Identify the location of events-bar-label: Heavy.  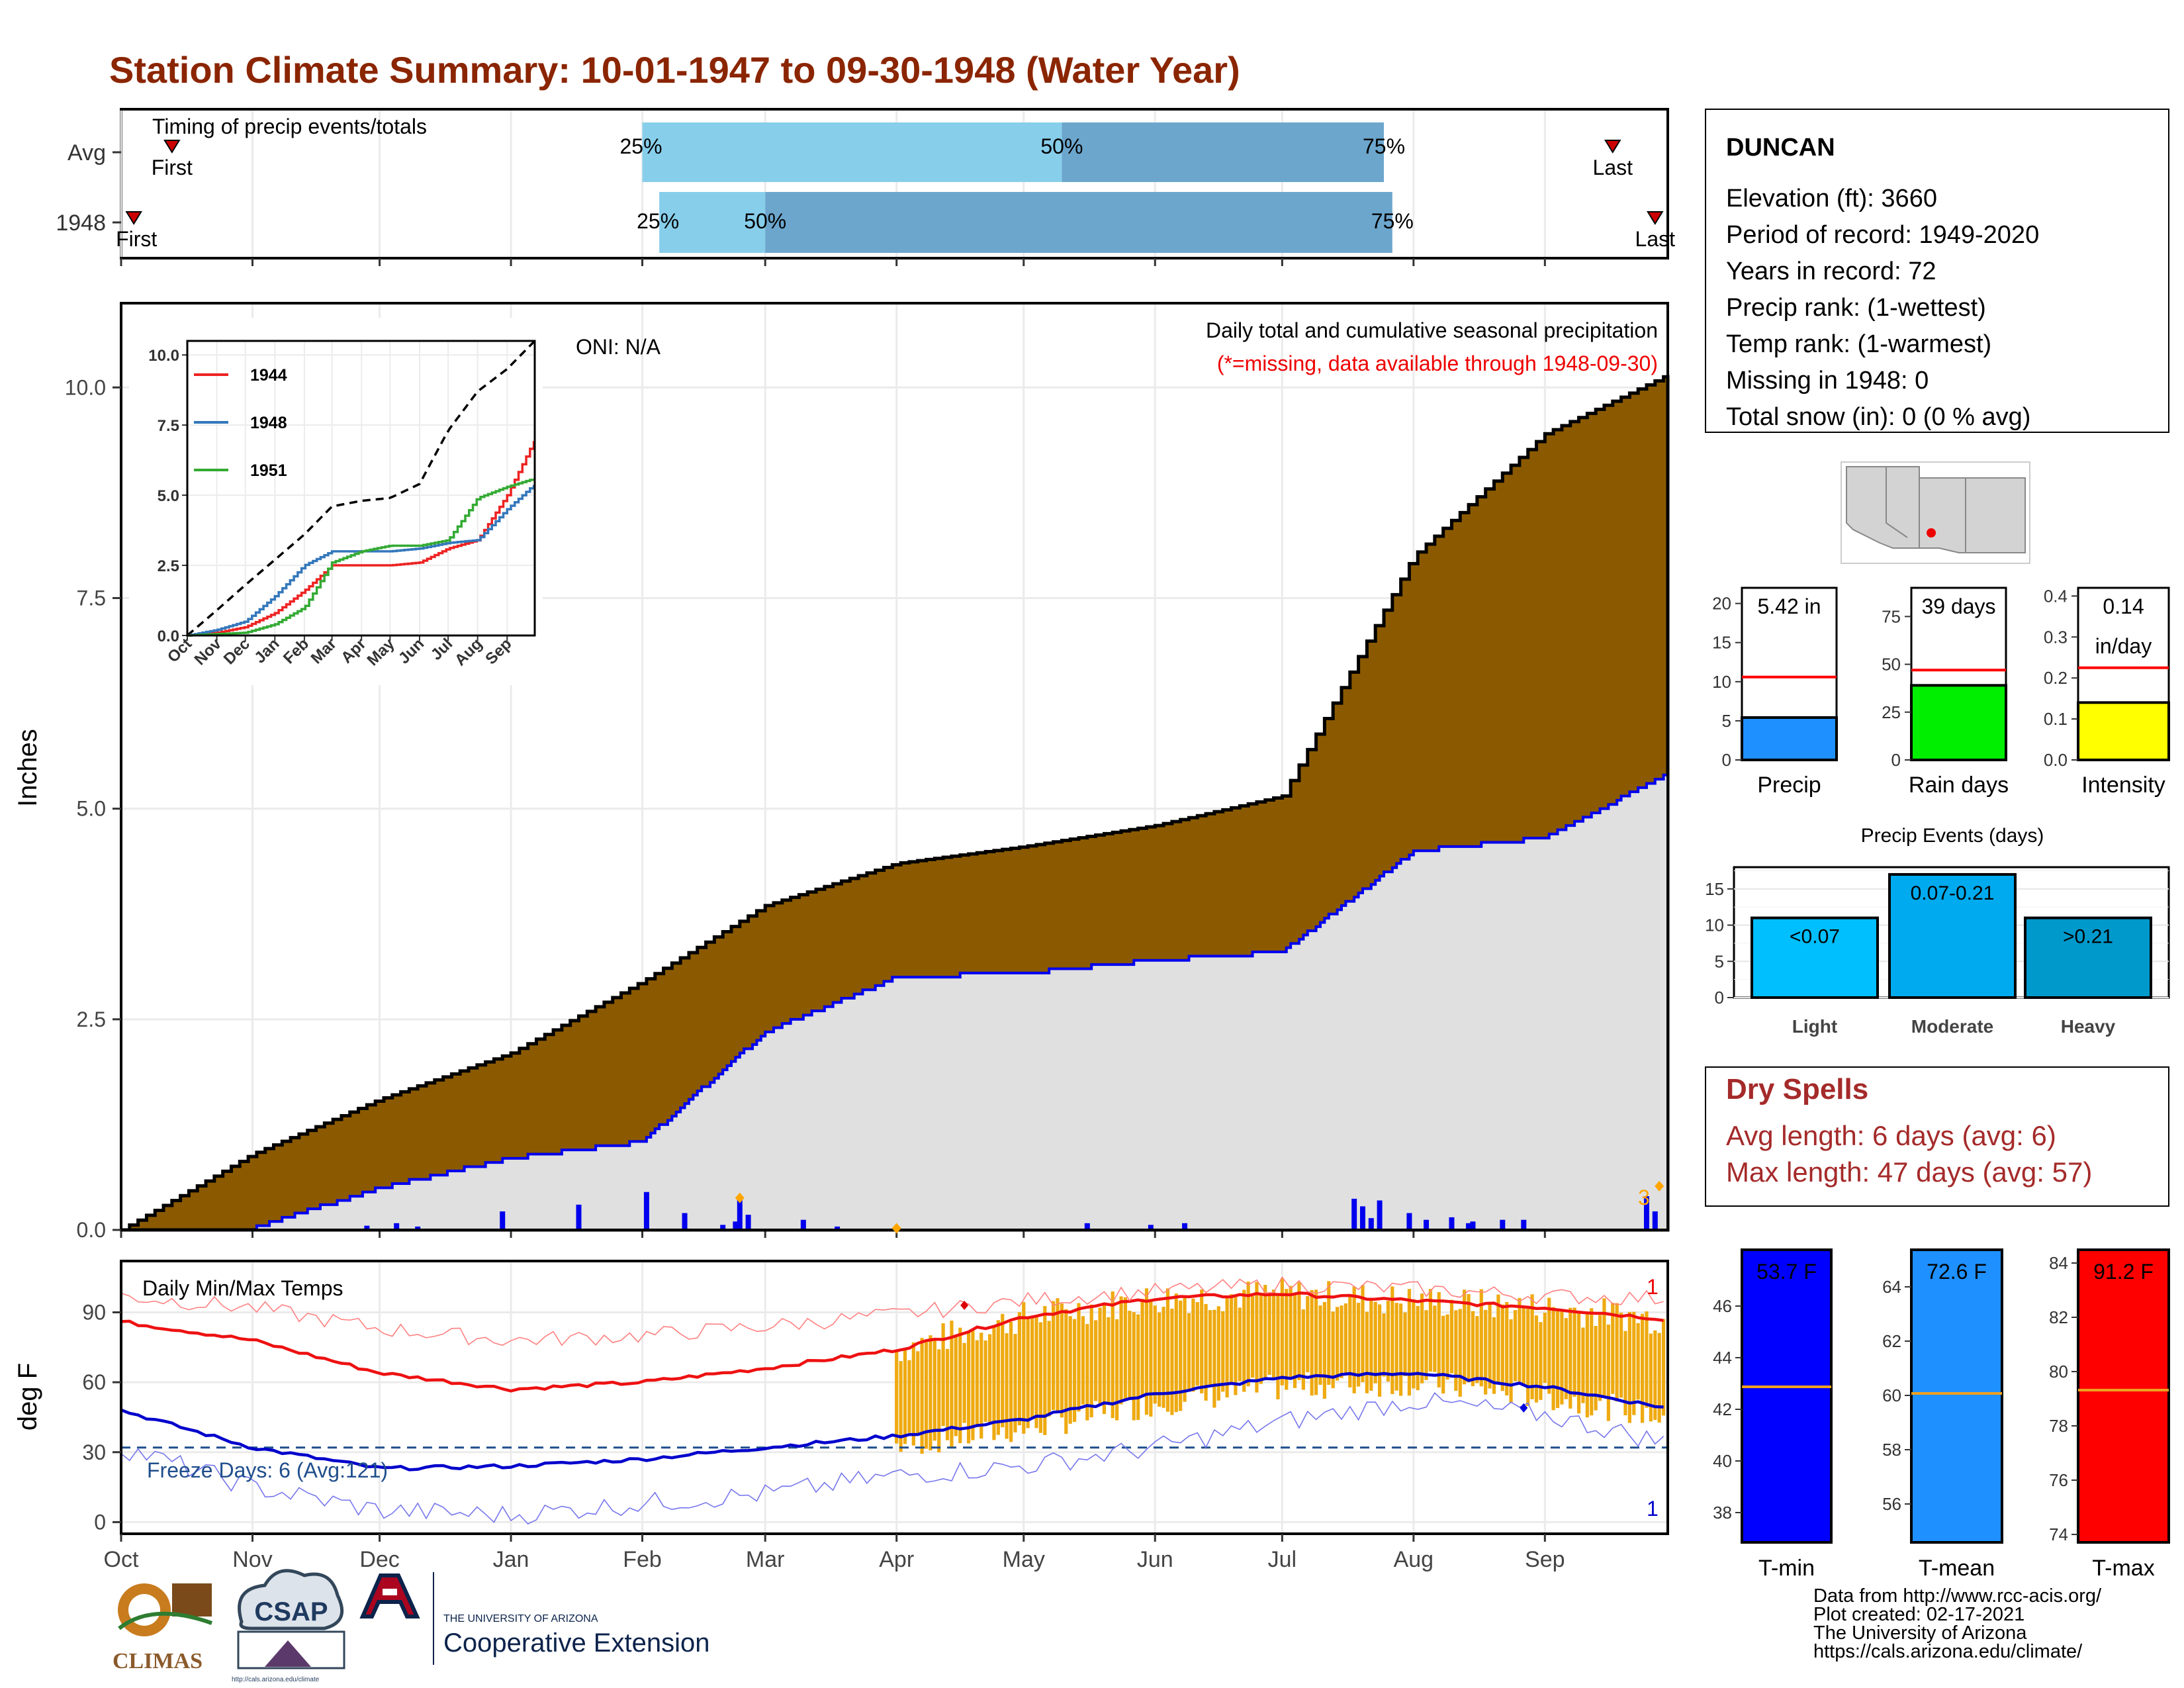
(2088, 1026).